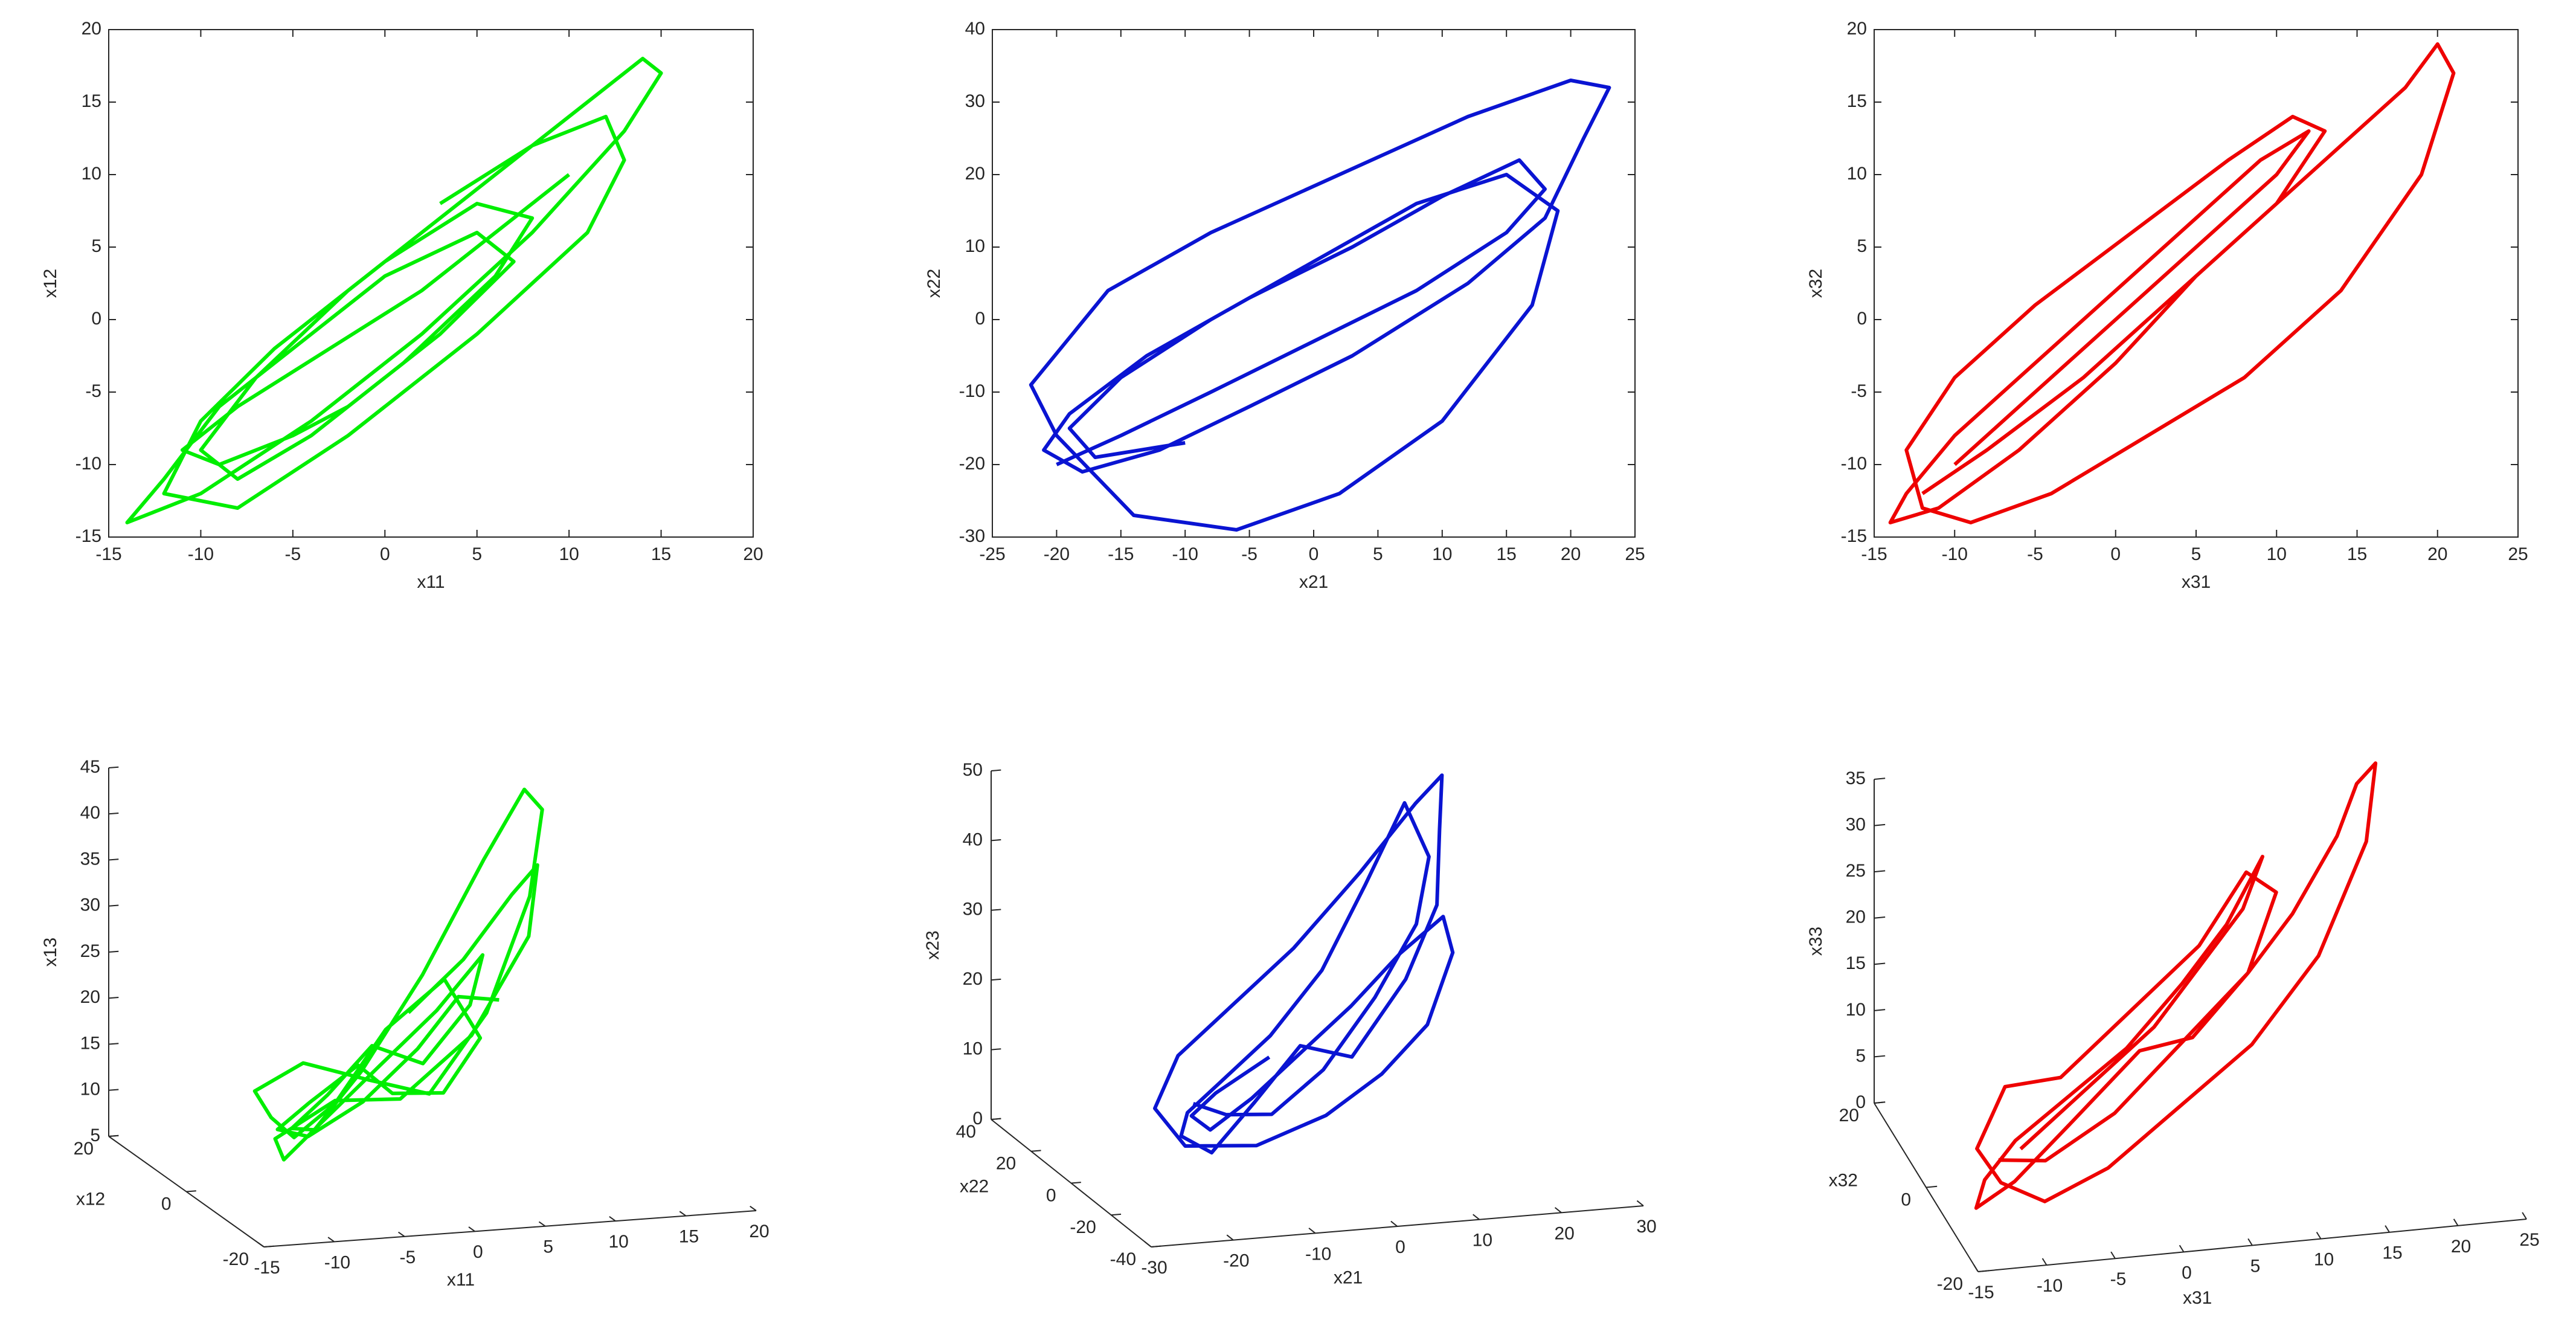 The height and width of the screenshot is (1320, 2576). I want to click on y-axis-label: x32, so click(1843, 1181).